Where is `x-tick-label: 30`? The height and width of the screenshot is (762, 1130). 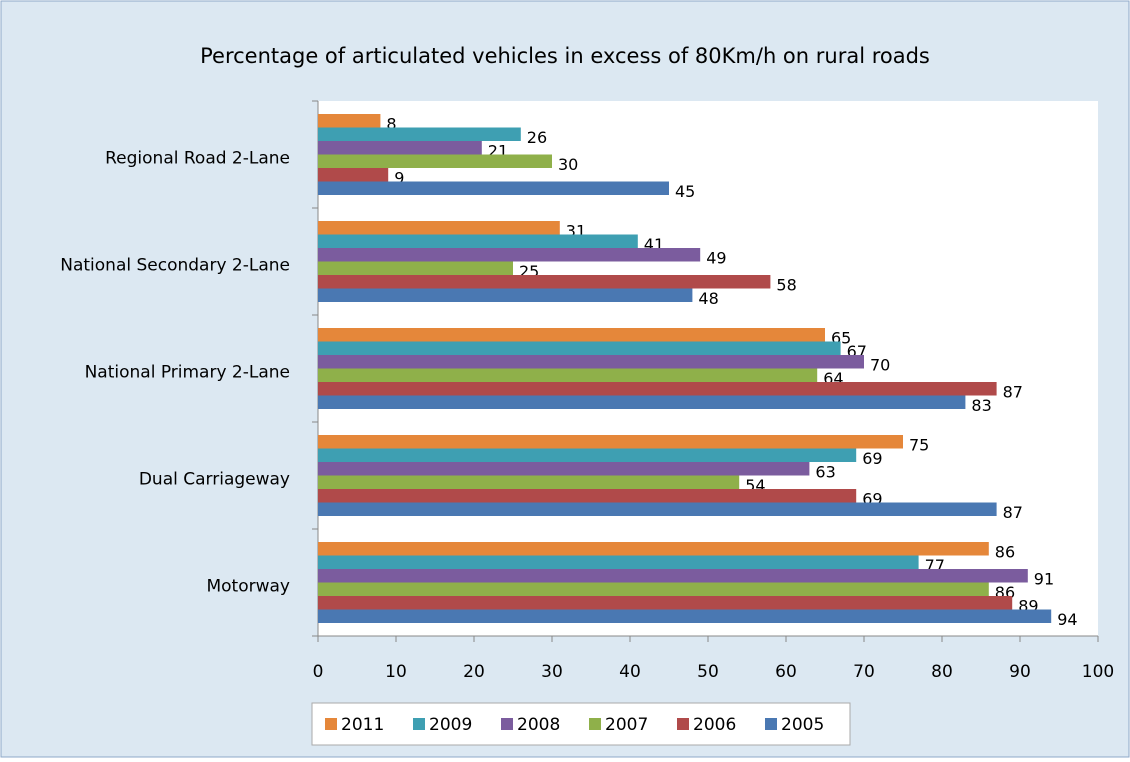 x-tick-label: 30 is located at coordinates (552, 672).